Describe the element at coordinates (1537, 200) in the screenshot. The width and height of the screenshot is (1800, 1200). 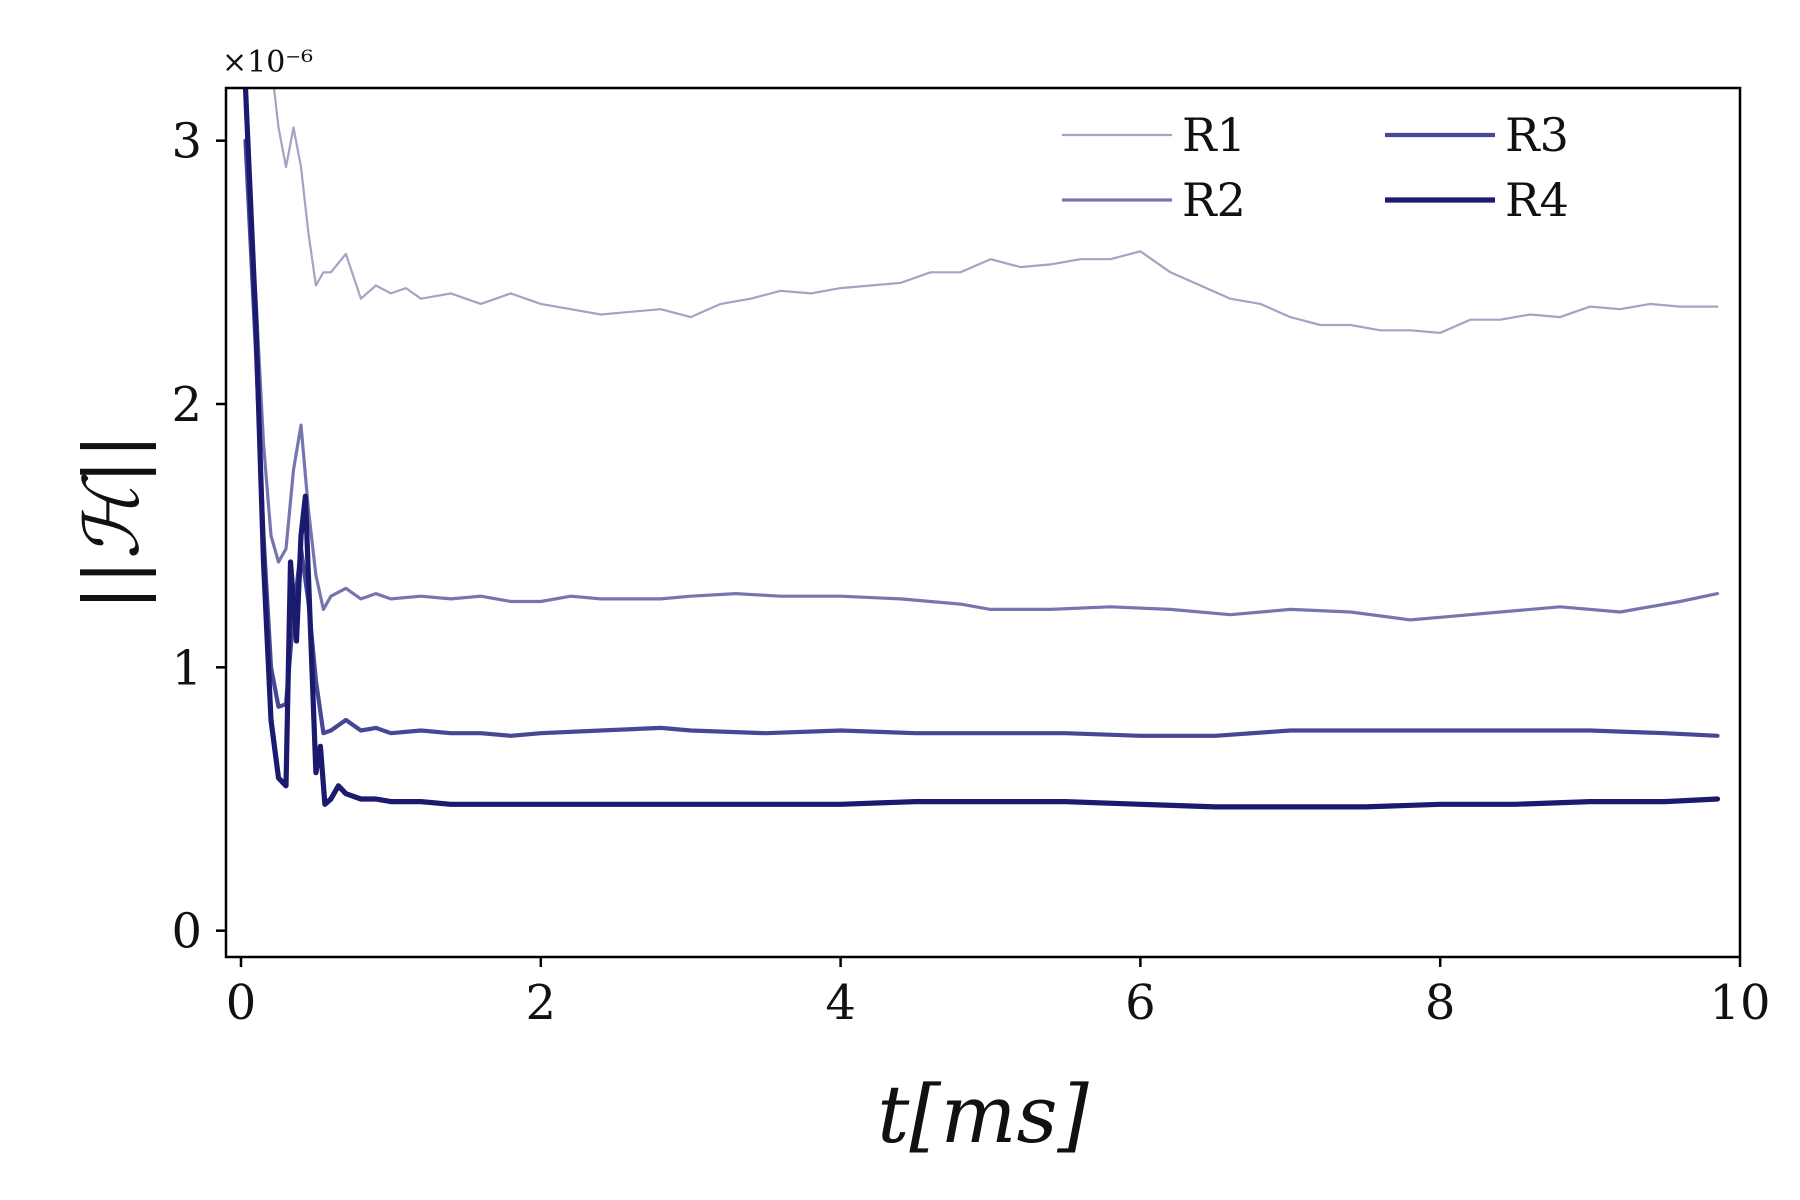
I see `legend-label: R4` at that location.